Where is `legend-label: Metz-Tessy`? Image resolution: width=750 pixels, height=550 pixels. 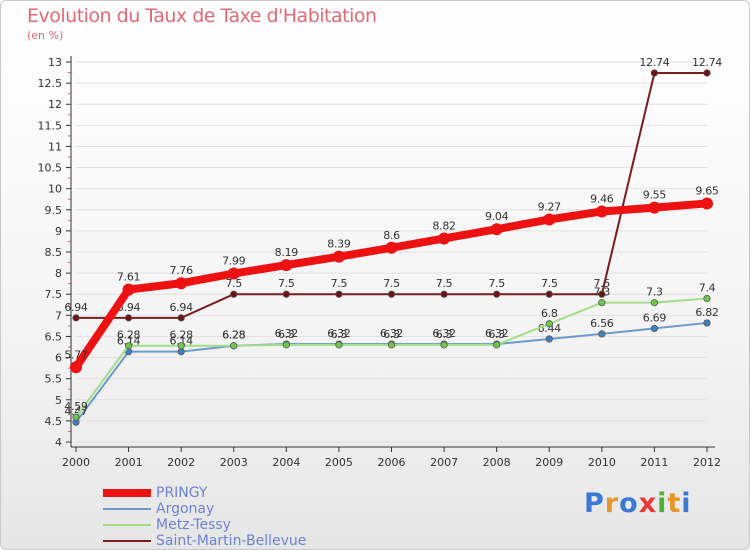 legend-label: Metz-Tessy is located at coordinates (193, 525).